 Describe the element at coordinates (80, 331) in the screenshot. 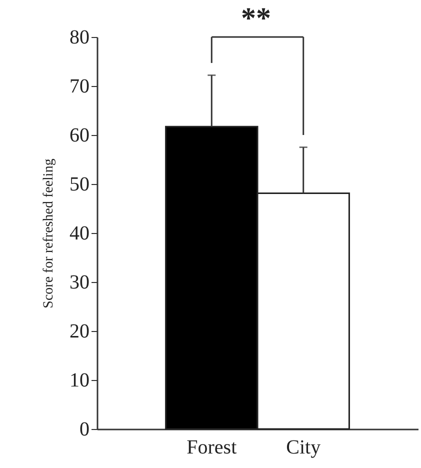

I see `y-tick-label: 20` at that location.